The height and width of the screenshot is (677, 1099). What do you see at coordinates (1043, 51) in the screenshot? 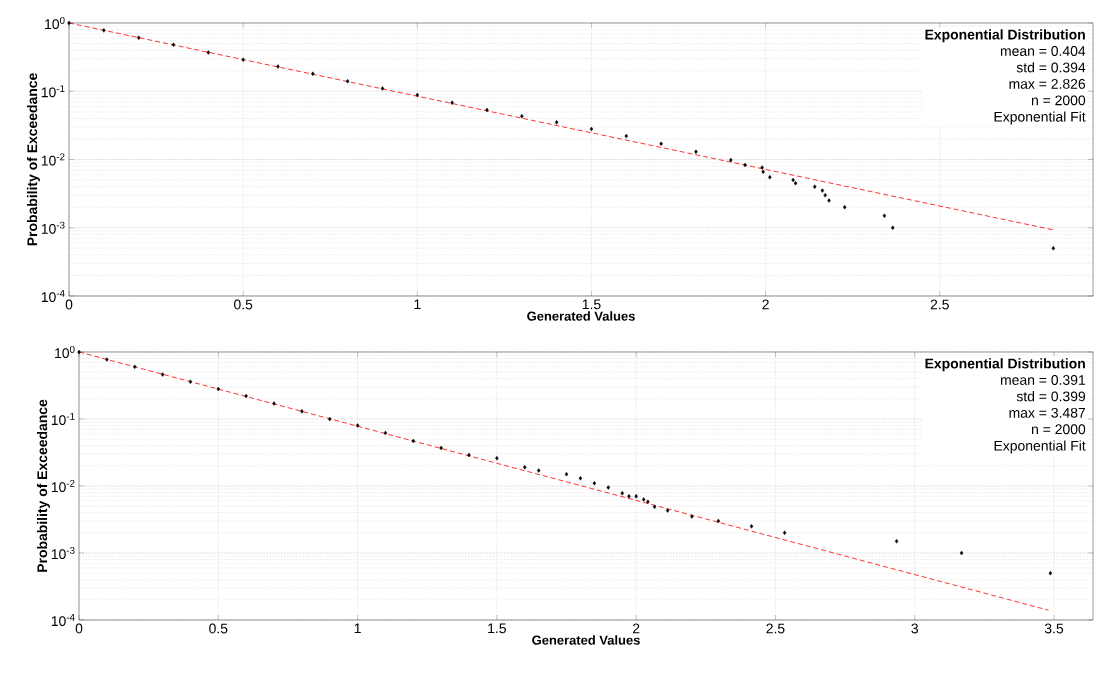
I see `annotation: mean = 0.404` at bounding box center [1043, 51].